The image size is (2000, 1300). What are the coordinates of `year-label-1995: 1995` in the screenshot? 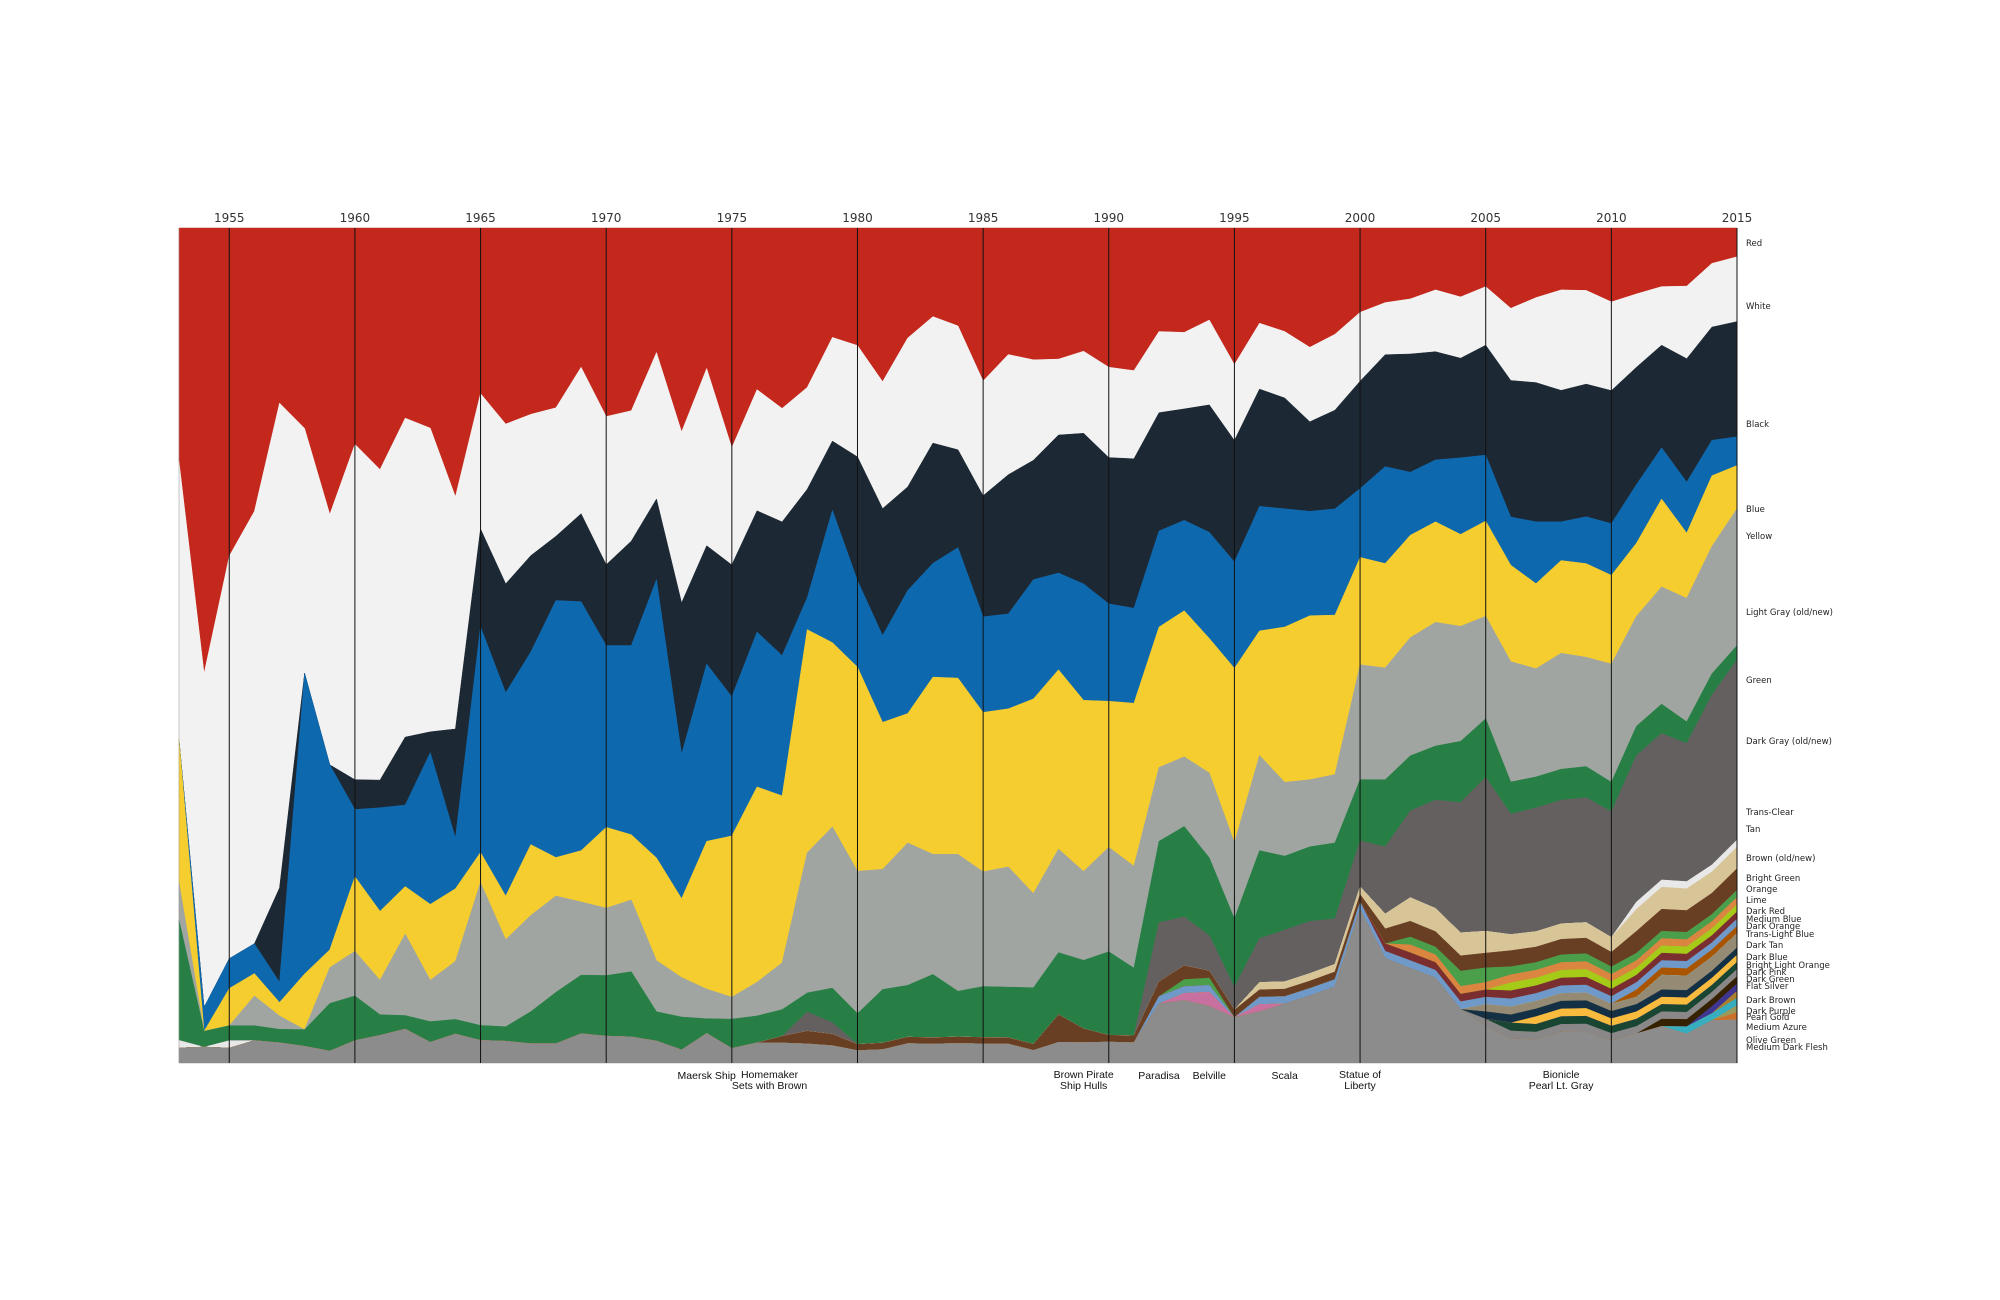 It's located at (1234, 218).